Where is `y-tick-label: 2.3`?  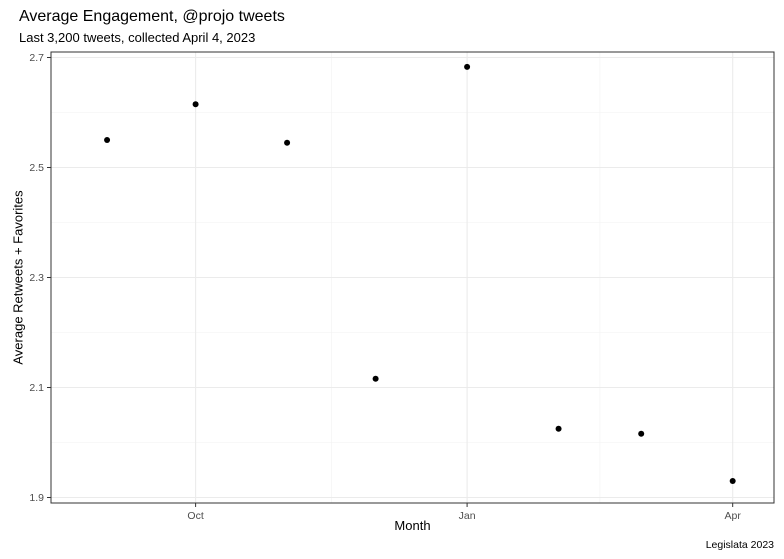
y-tick-label: 2.3 is located at coordinates (36, 278).